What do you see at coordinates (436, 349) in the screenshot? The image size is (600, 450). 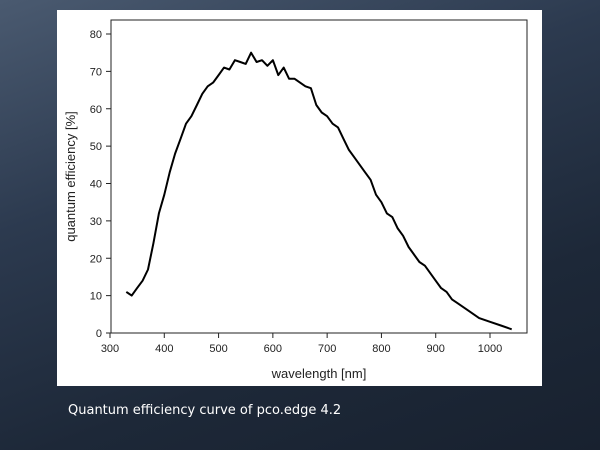 I see `x-tick-label: 900` at bounding box center [436, 349].